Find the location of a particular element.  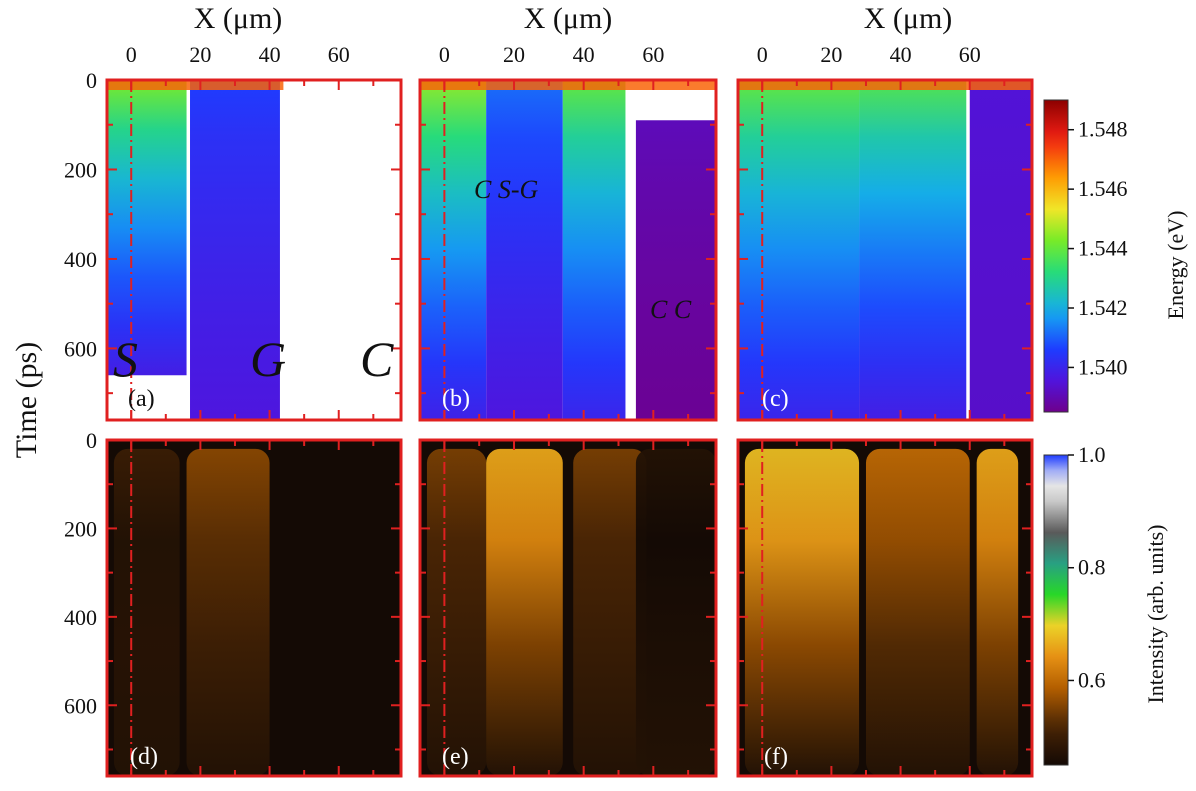

panel-d is located at coordinates (254, 608).